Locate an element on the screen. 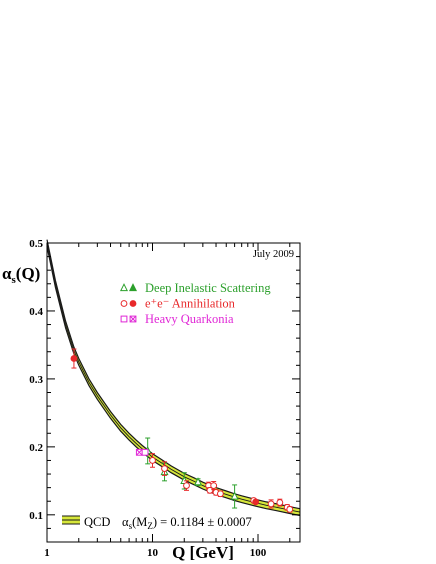 This screenshot has height=564, width=436. y-tick-label: 0.1 is located at coordinates (36, 516).